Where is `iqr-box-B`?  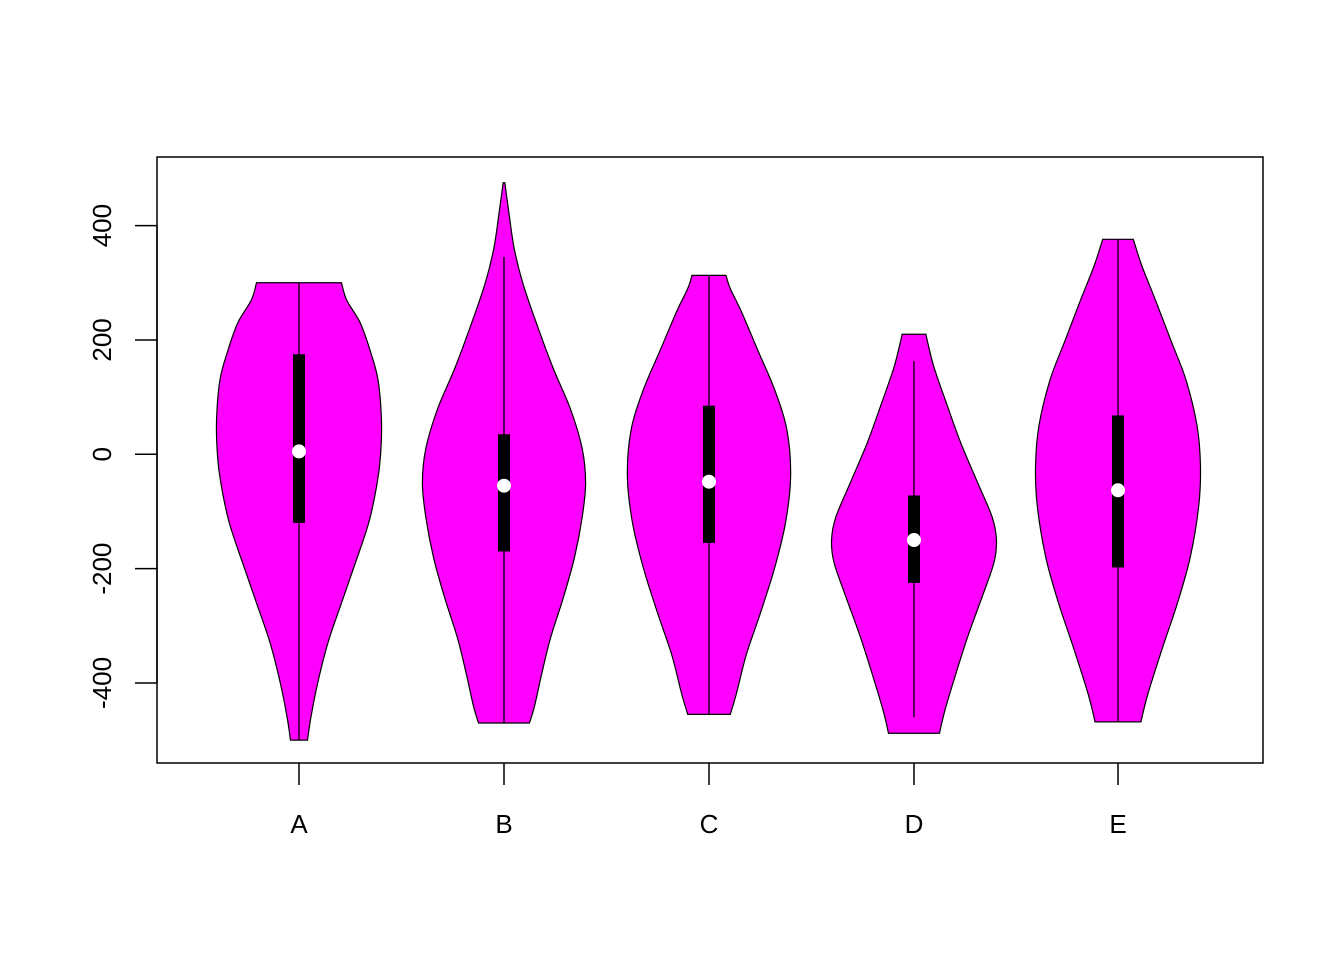 iqr-box-B is located at coordinates (504, 493).